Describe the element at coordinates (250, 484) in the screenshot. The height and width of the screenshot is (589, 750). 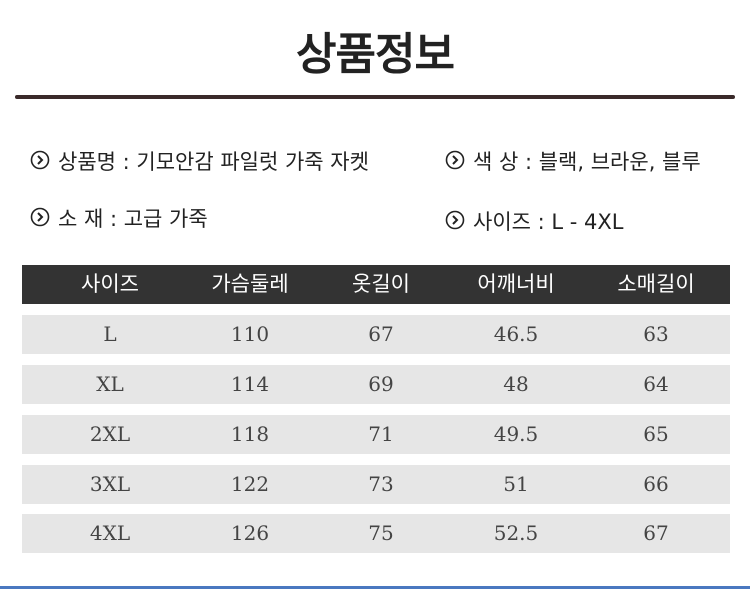
I see `table-cell: 122` at that location.